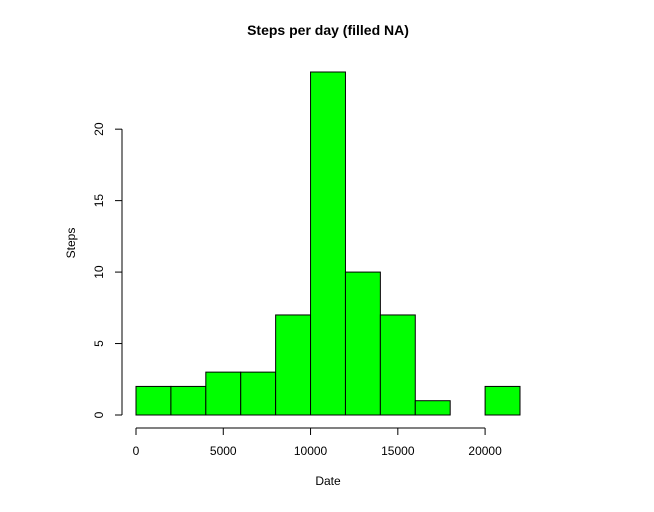 The height and width of the screenshot is (512, 654). I want to click on x-tick-label-0: 0, so click(136, 451).